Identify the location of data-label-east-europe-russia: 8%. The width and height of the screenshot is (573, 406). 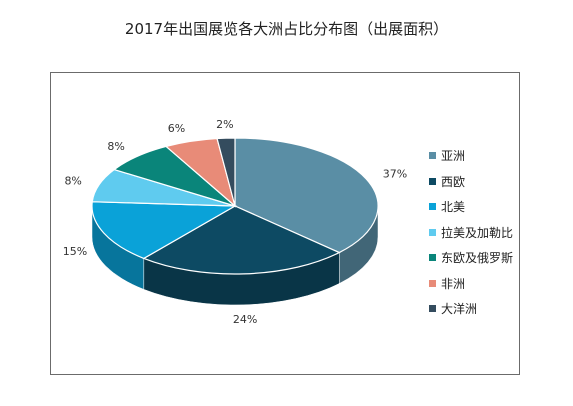
(115, 146).